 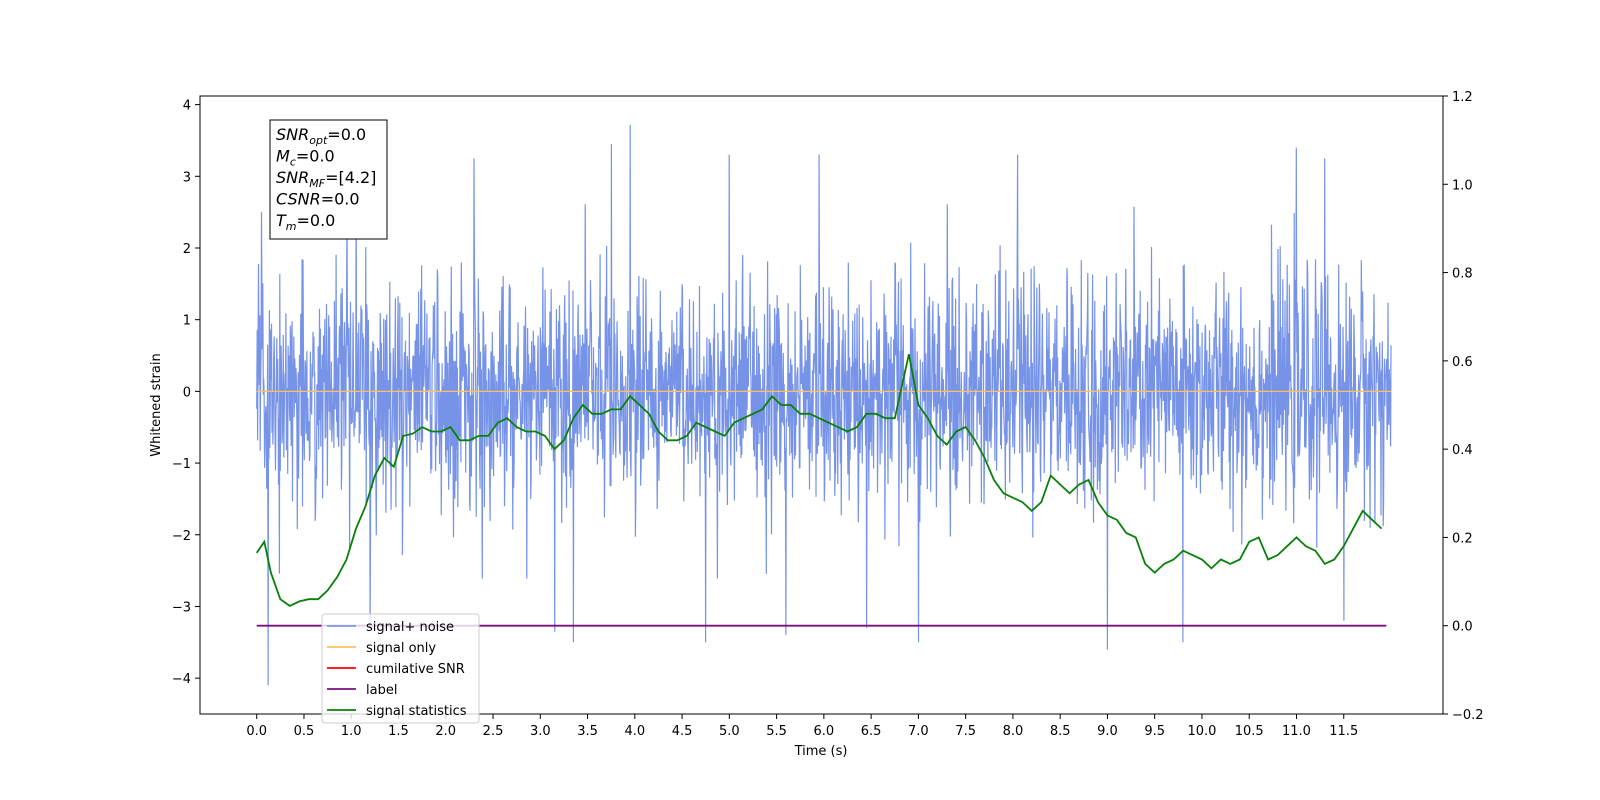 I want to click on x-tick-label: 8.5, so click(x=1060, y=731).